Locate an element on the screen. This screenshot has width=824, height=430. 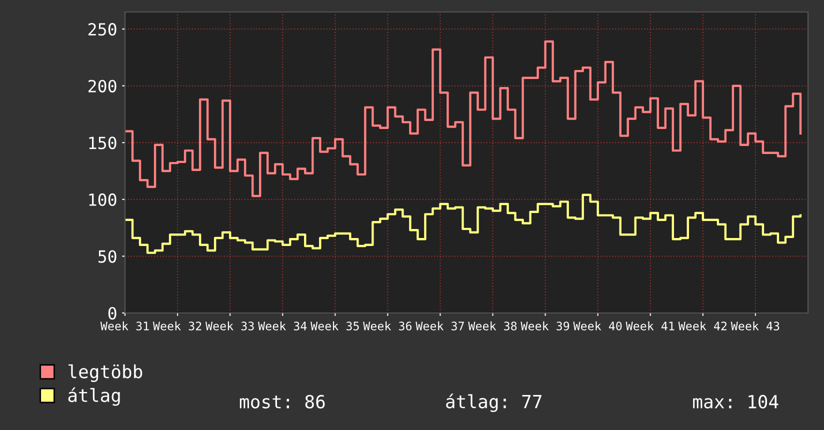
x-tick-label: Week 35 is located at coordinates (334, 325).